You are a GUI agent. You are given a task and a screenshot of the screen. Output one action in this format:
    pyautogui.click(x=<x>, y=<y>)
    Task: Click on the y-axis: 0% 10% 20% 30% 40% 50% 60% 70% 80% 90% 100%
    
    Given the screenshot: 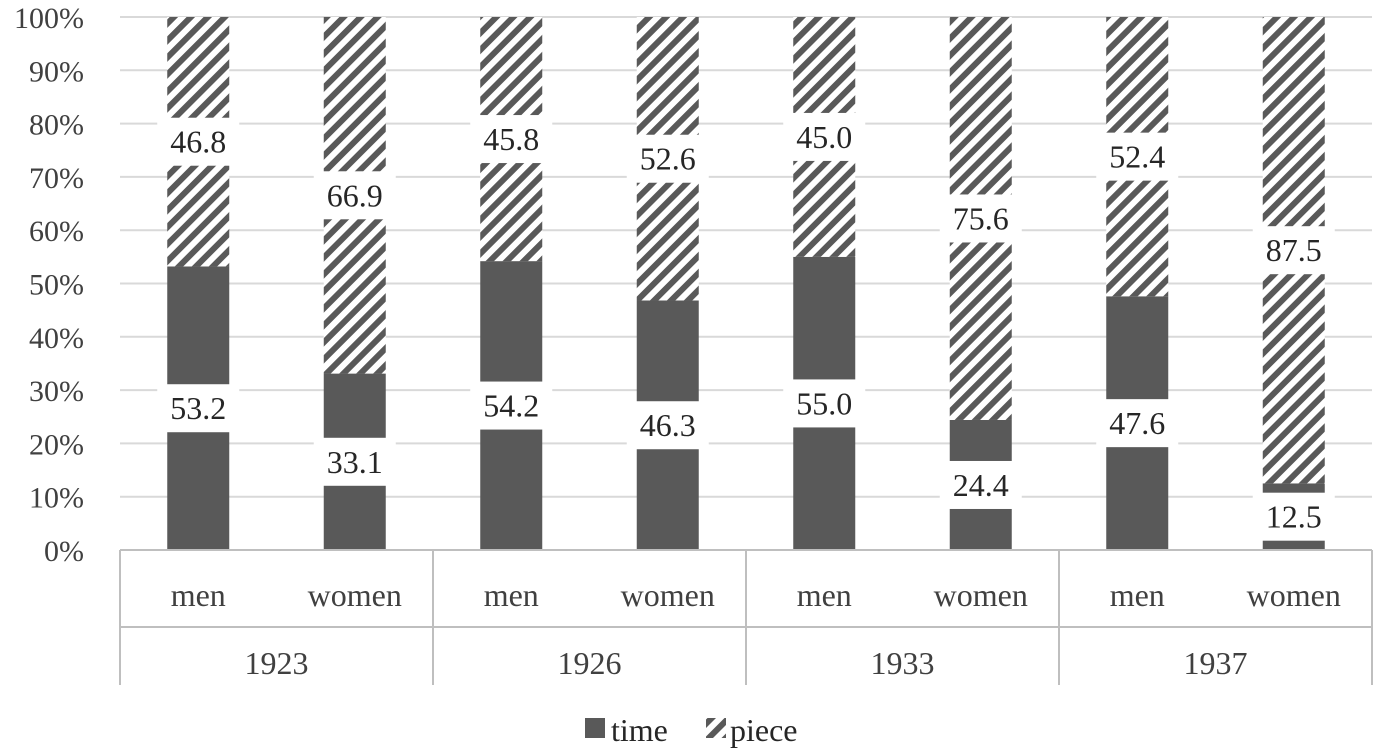 What is the action you would take?
    pyautogui.click(x=49, y=285)
    